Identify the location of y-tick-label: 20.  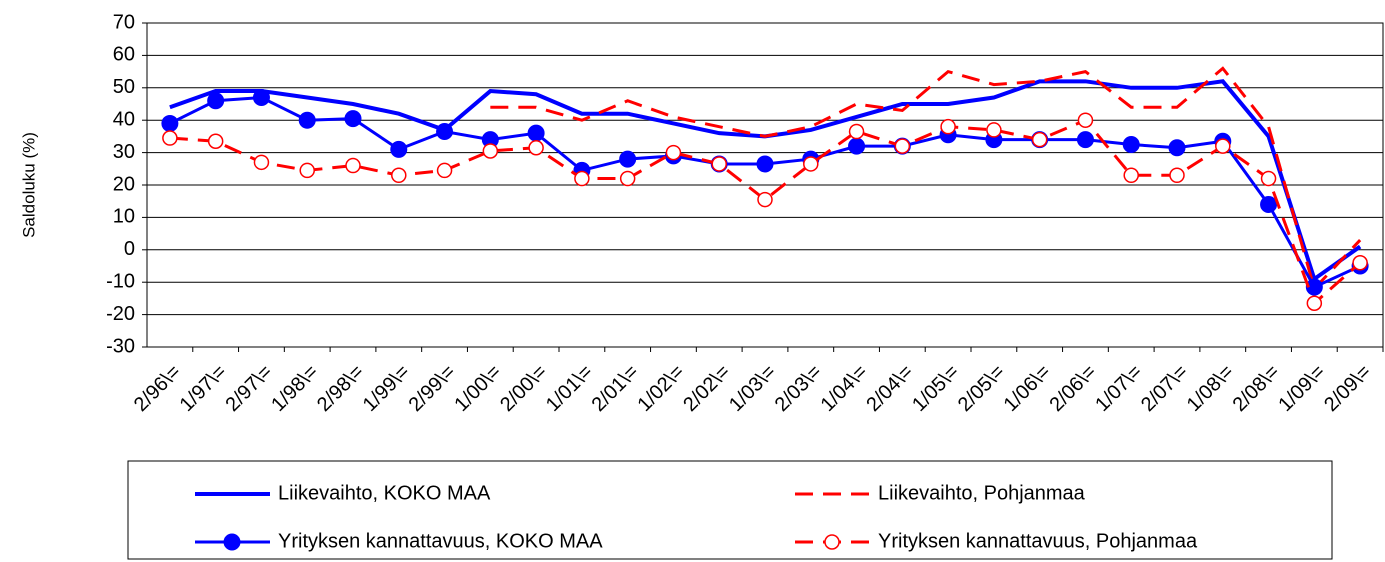
(124, 184).